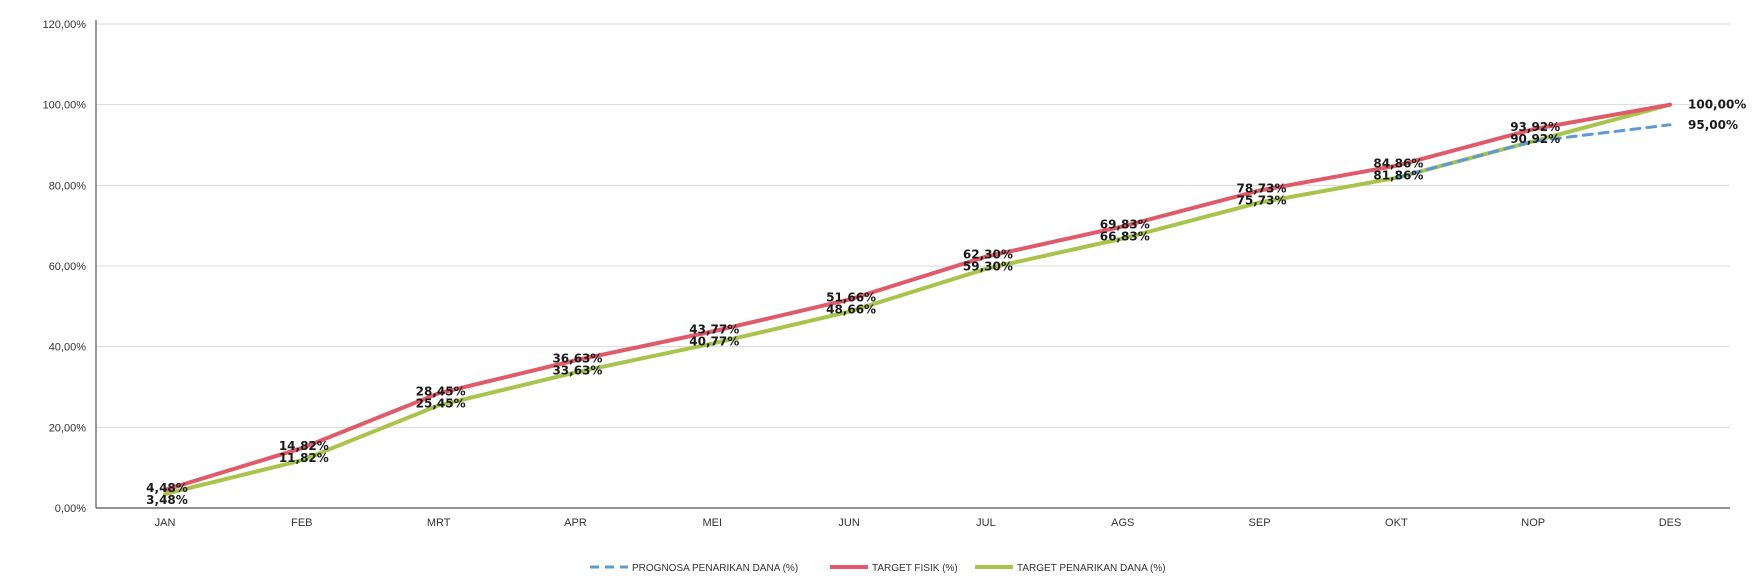 The width and height of the screenshot is (1756, 588). Describe the element at coordinates (1396, 523) in the screenshot. I see `x-tick-label: OKT` at that location.